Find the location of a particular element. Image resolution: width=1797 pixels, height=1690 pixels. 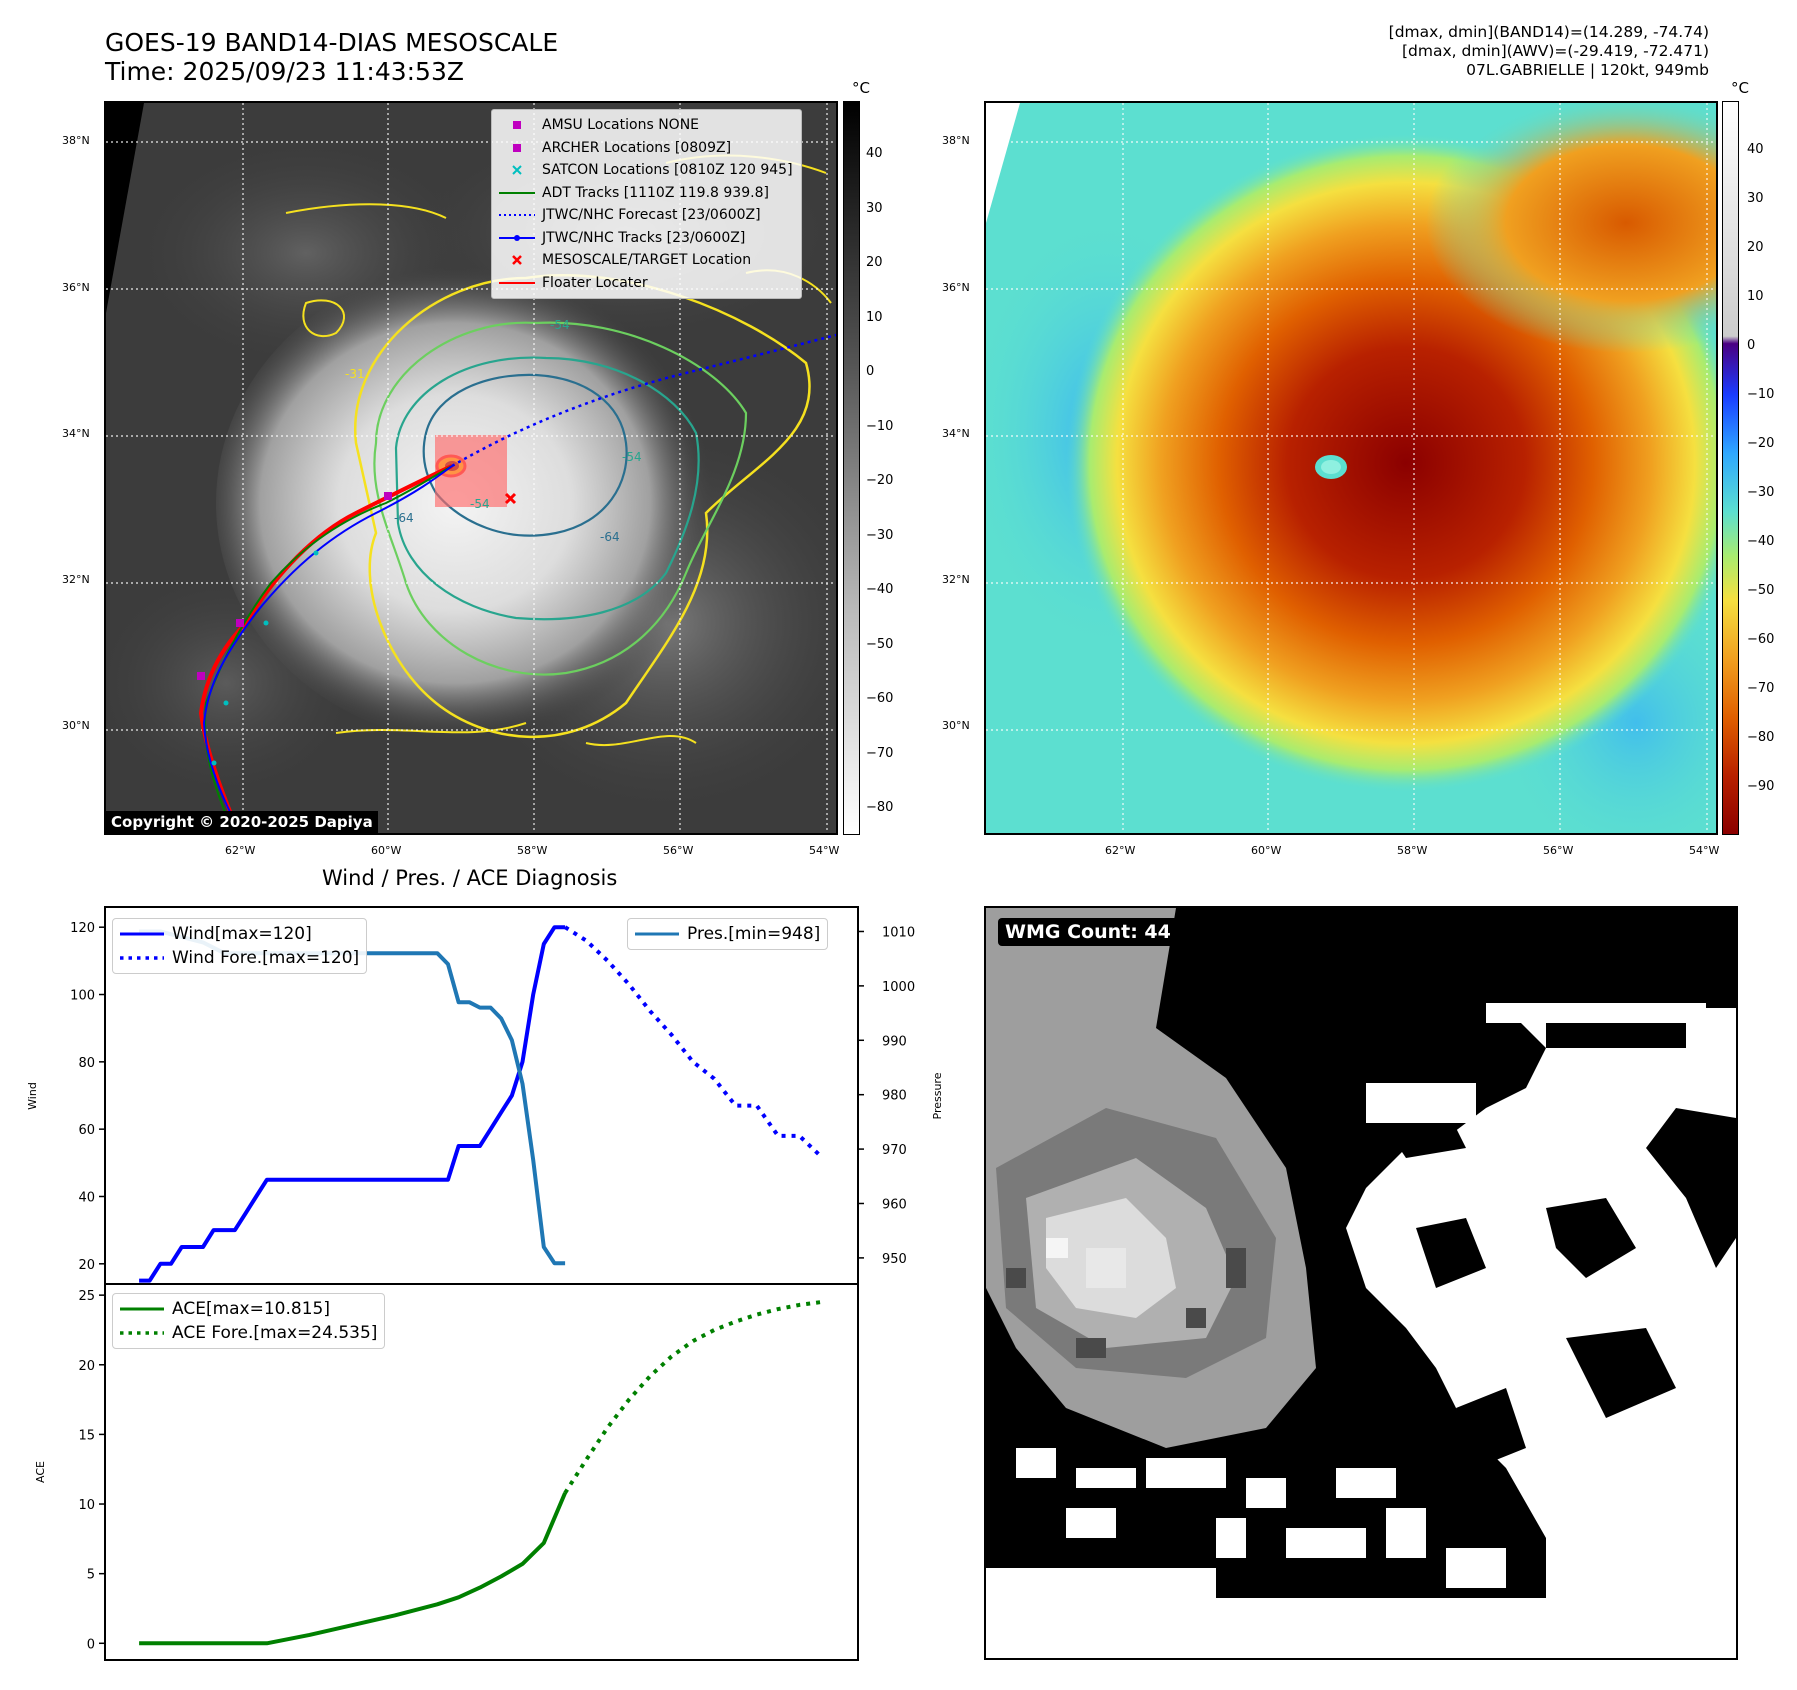

y-tick-label: 60 is located at coordinates (86, 1130).